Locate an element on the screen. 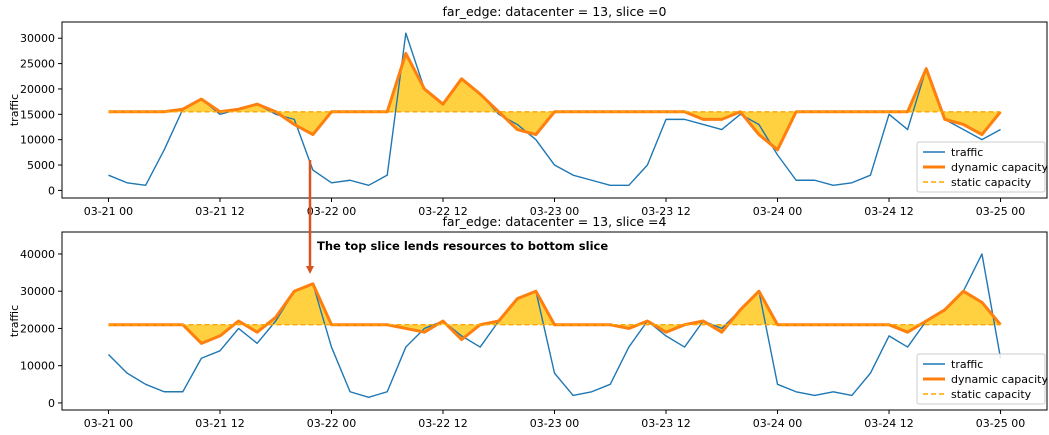 The height and width of the screenshot is (435, 1049). y-tick-label: 15000 is located at coordinates (37, 114).